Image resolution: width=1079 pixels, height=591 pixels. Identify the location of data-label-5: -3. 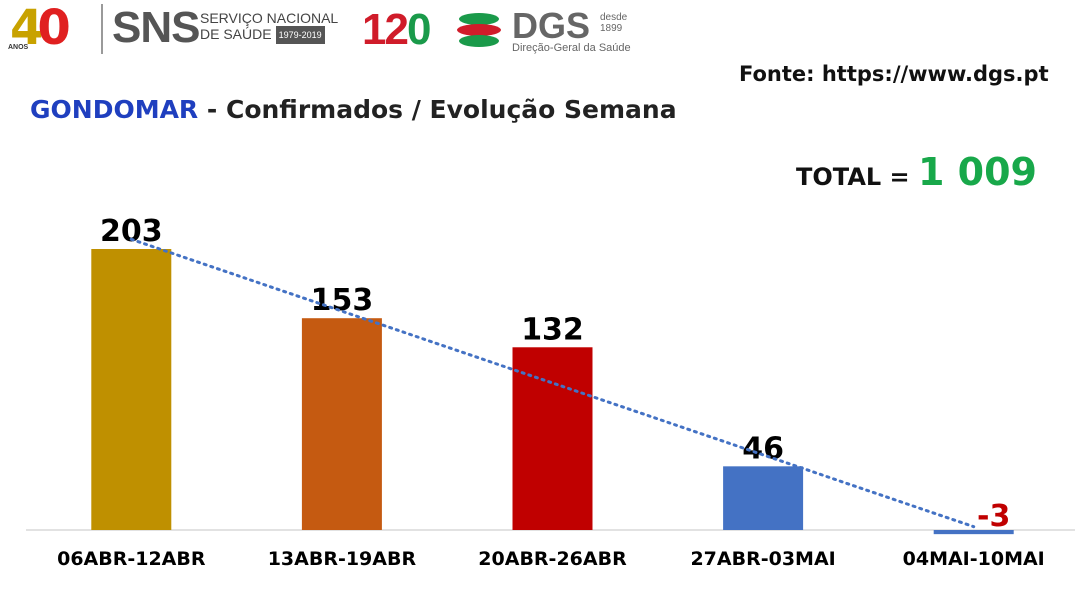
(993, 516).